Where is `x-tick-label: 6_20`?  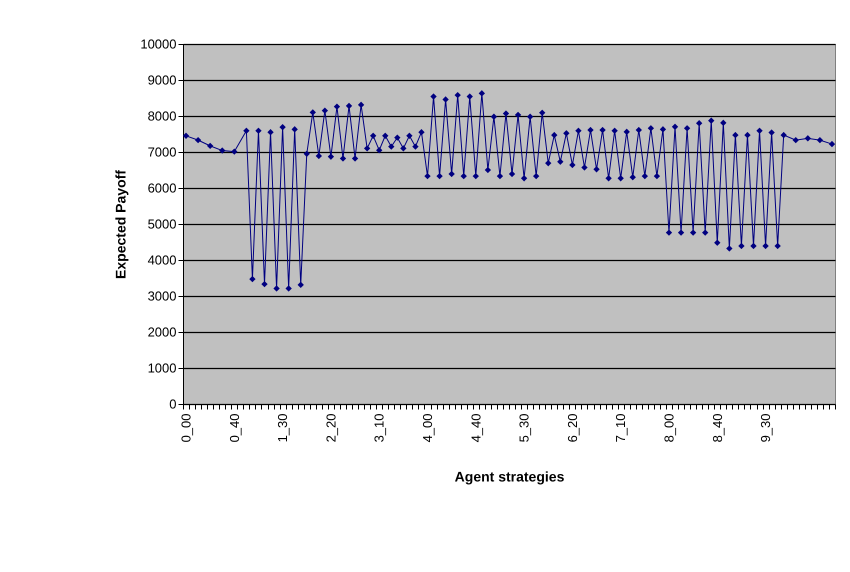 x-tick-label: 6_20 is located at coordinates (572, 428).